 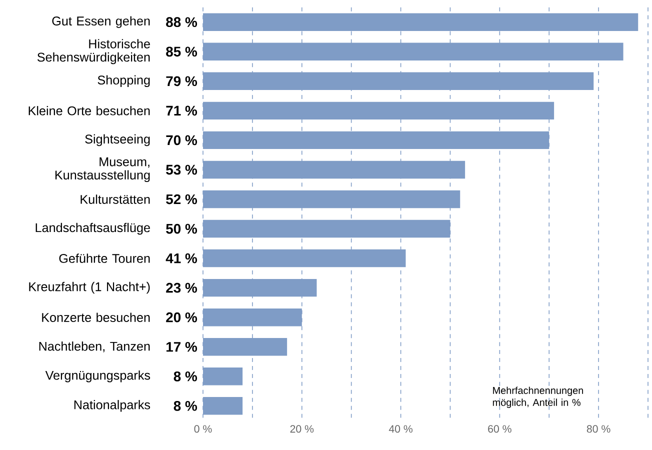 I want to click on data-label: 20 %, so click(x=182, y=317).